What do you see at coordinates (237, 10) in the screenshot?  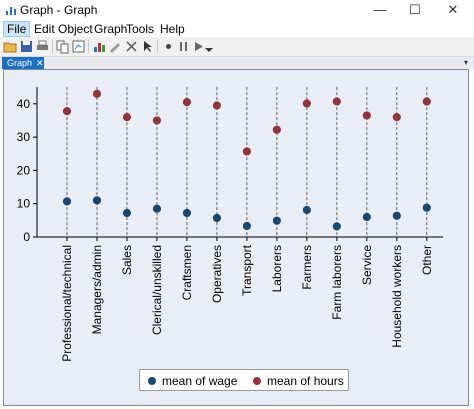 I see `title-bar: Graph - Graph — ☐ ✕` at bounding box center [237, 10].